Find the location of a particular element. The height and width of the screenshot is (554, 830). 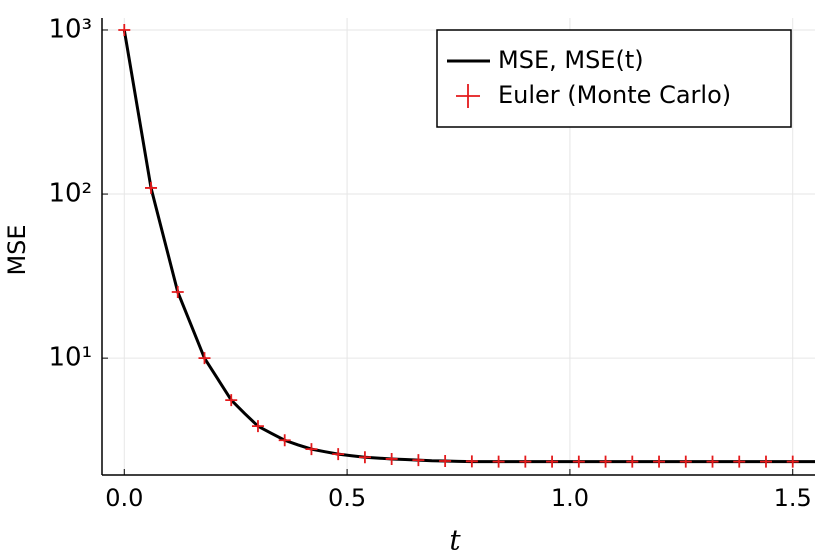

legend-label: Euler (Monte Carlo) is located at coordinates (614, 95).